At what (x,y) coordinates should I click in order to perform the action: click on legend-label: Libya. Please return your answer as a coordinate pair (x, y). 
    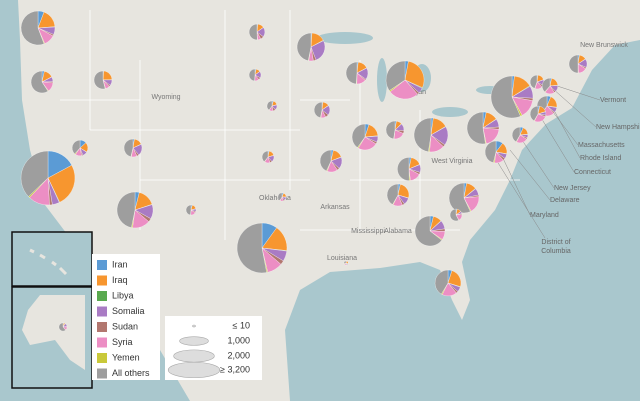
    Looking at the image, I should click on (123, 295).